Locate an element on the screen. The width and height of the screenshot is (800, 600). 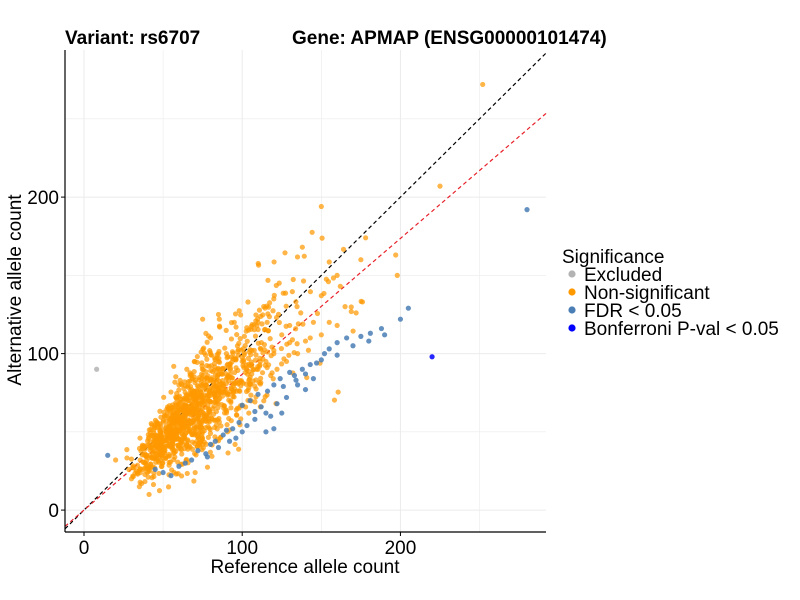
legend-label: Non-significant is located at coordinates (647, 293).